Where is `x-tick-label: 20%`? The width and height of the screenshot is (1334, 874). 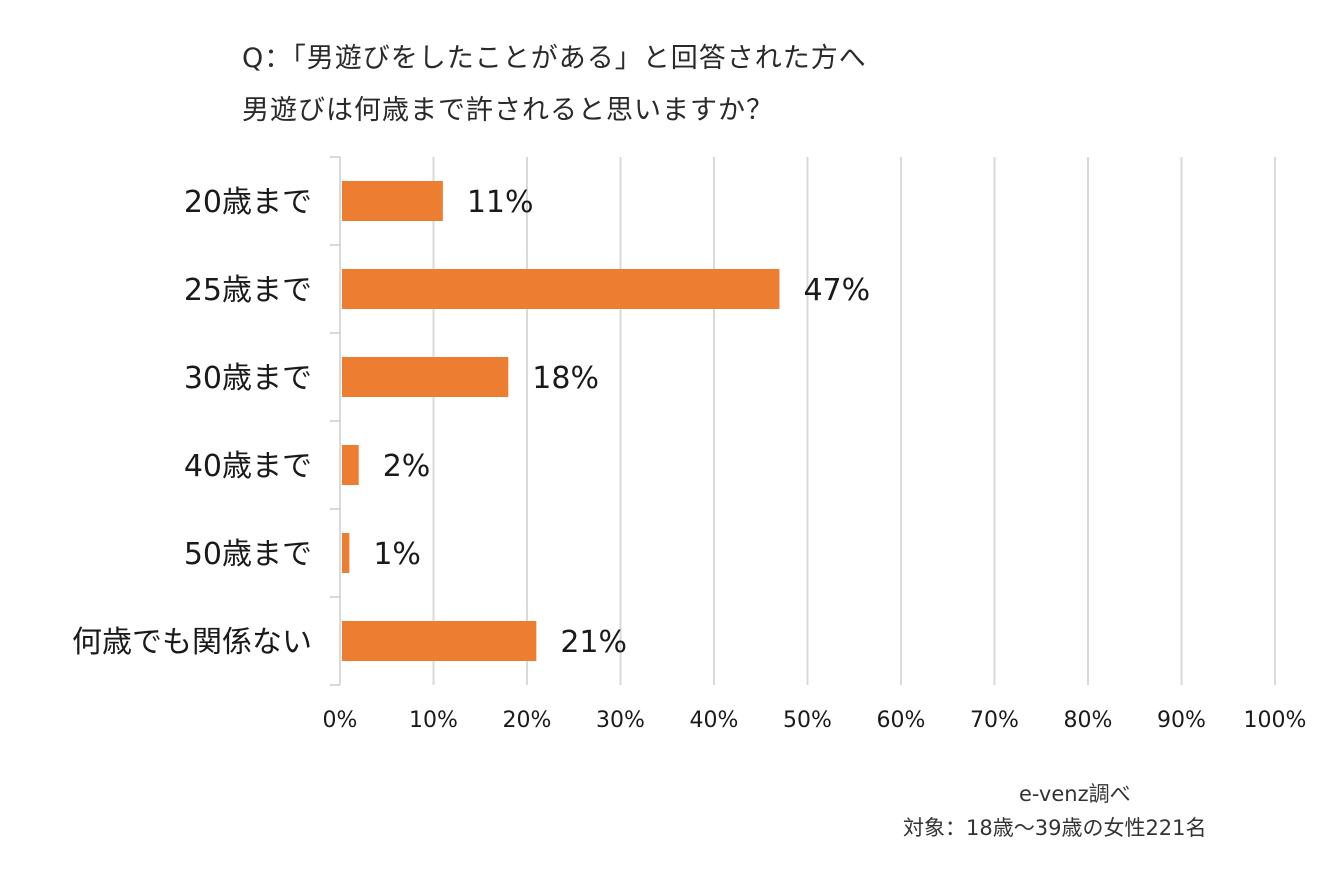 x-tick-label: 20% is located at coordinates (527, 720).